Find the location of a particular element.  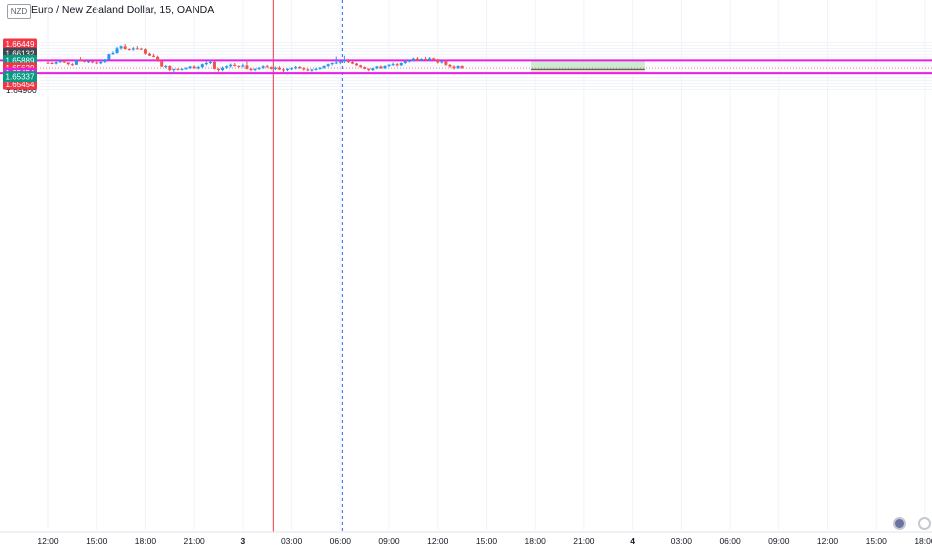

settings-circle-button is located at coordinates (899, 523).